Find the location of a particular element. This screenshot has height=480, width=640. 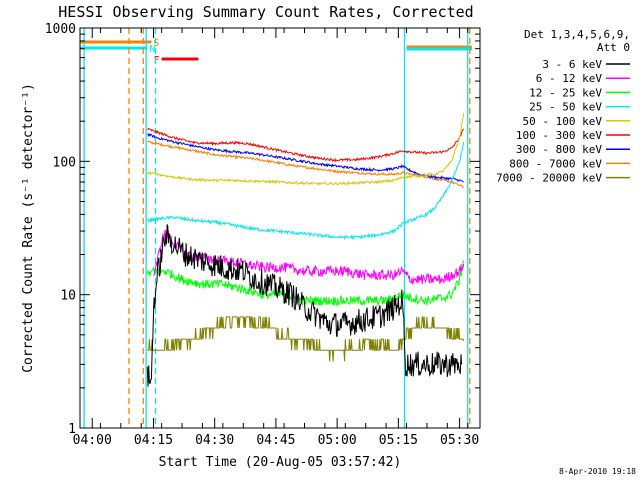

series-line-50-100-keV is located at coordinates (305, 149).